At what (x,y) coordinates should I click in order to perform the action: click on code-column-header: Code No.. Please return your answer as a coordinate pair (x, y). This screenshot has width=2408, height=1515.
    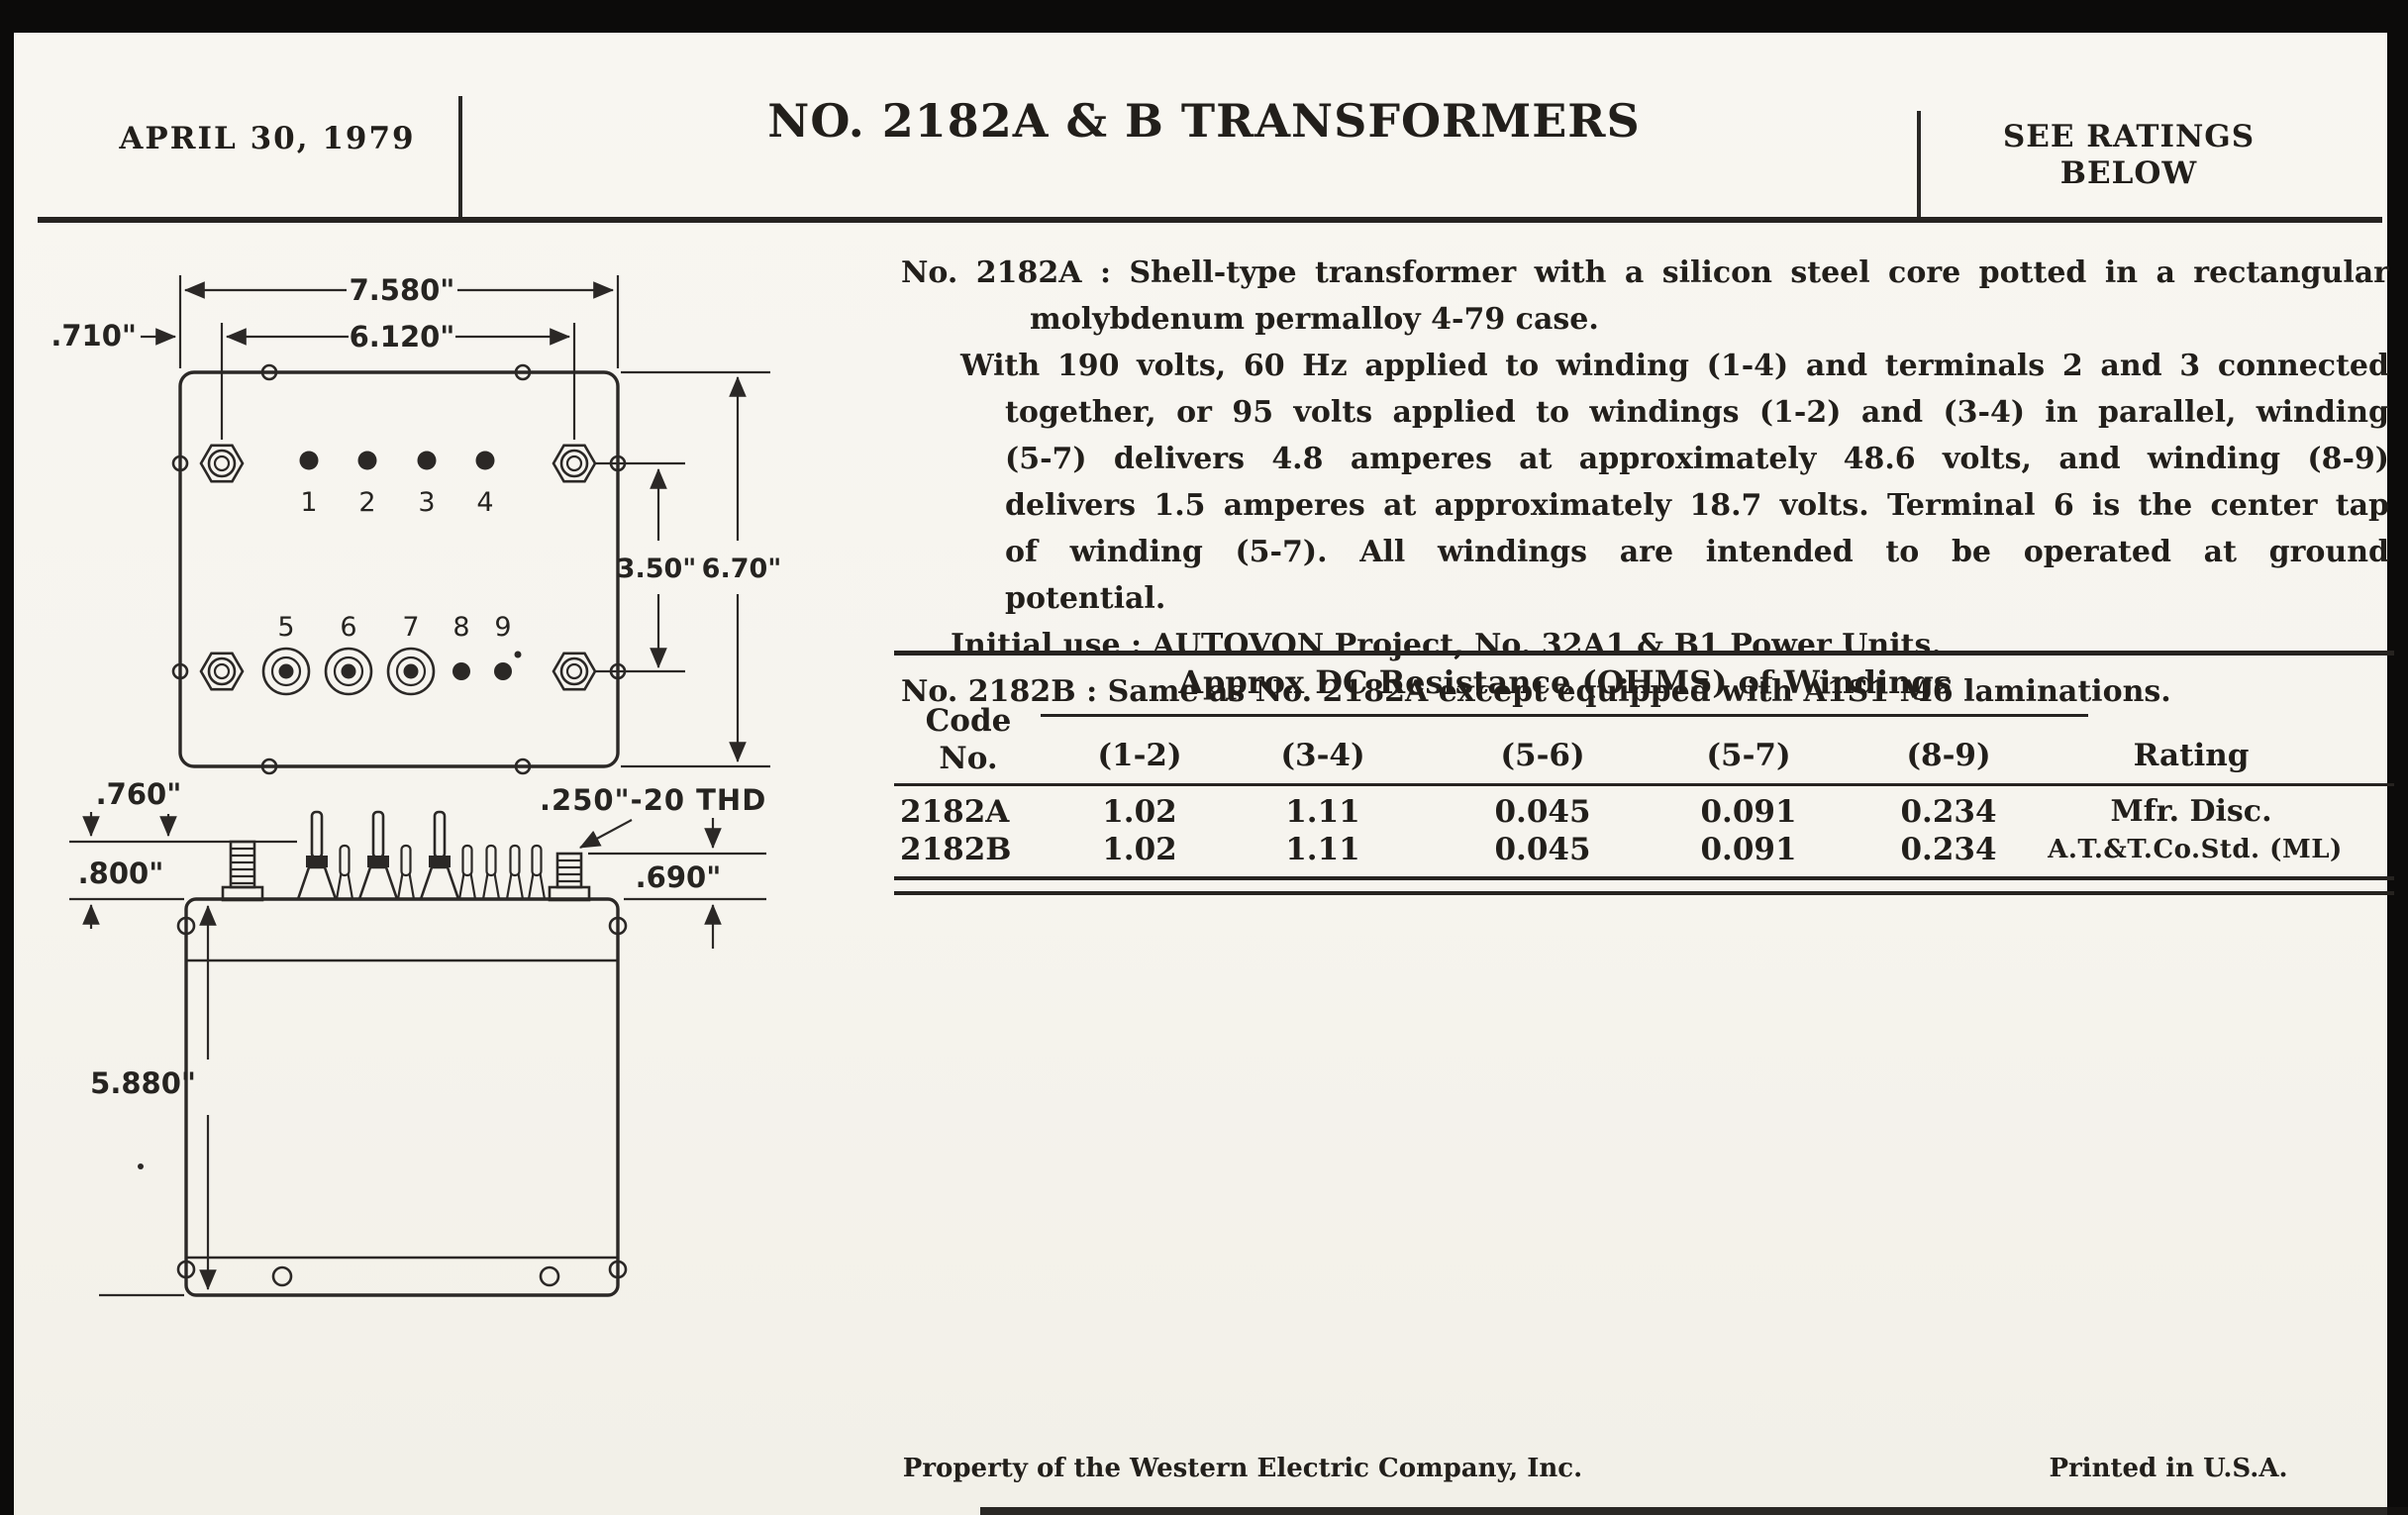
    Looking at the image, I should click on (968, 740).